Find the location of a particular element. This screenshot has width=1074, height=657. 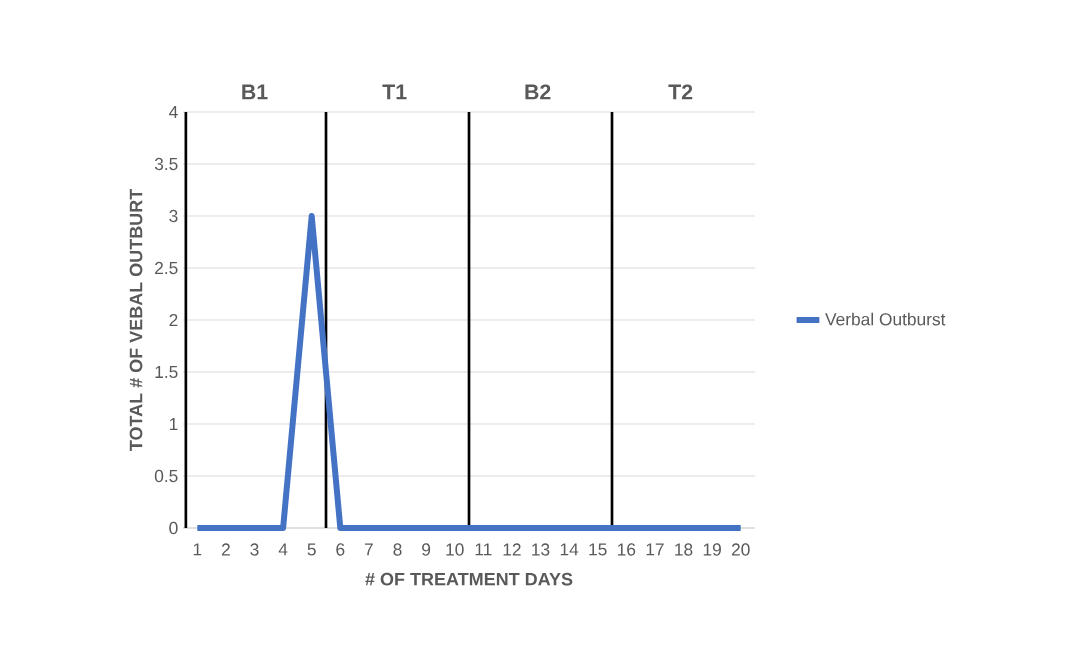

x-tick-label: 13 is located at coordinates (541, 549).